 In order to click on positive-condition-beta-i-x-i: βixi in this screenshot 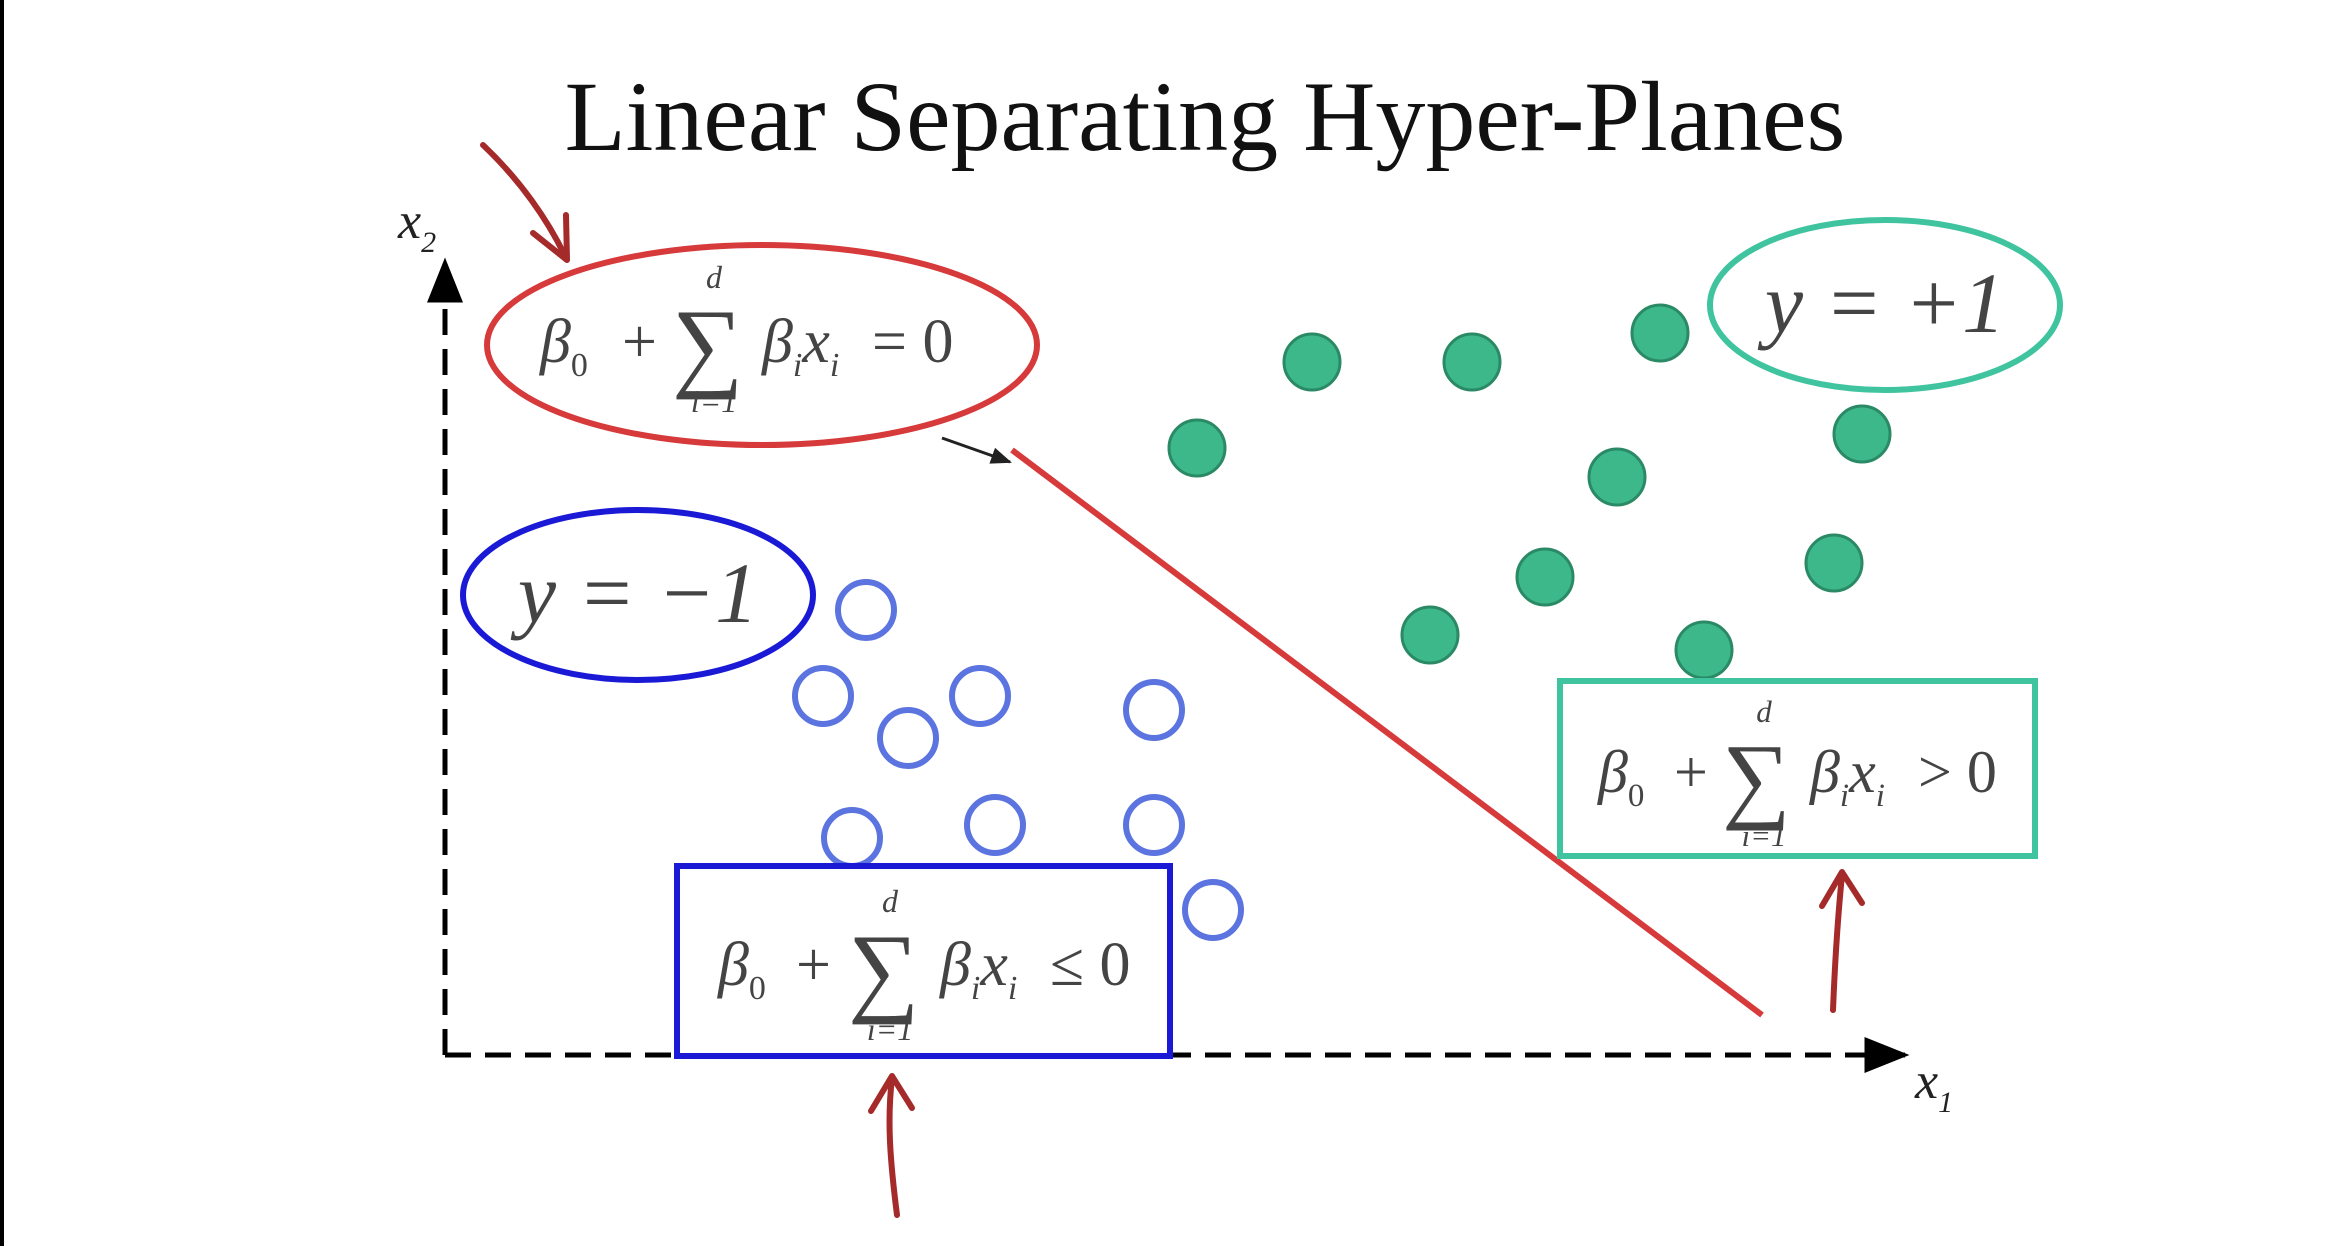, I will do `click(1847, 776)`.